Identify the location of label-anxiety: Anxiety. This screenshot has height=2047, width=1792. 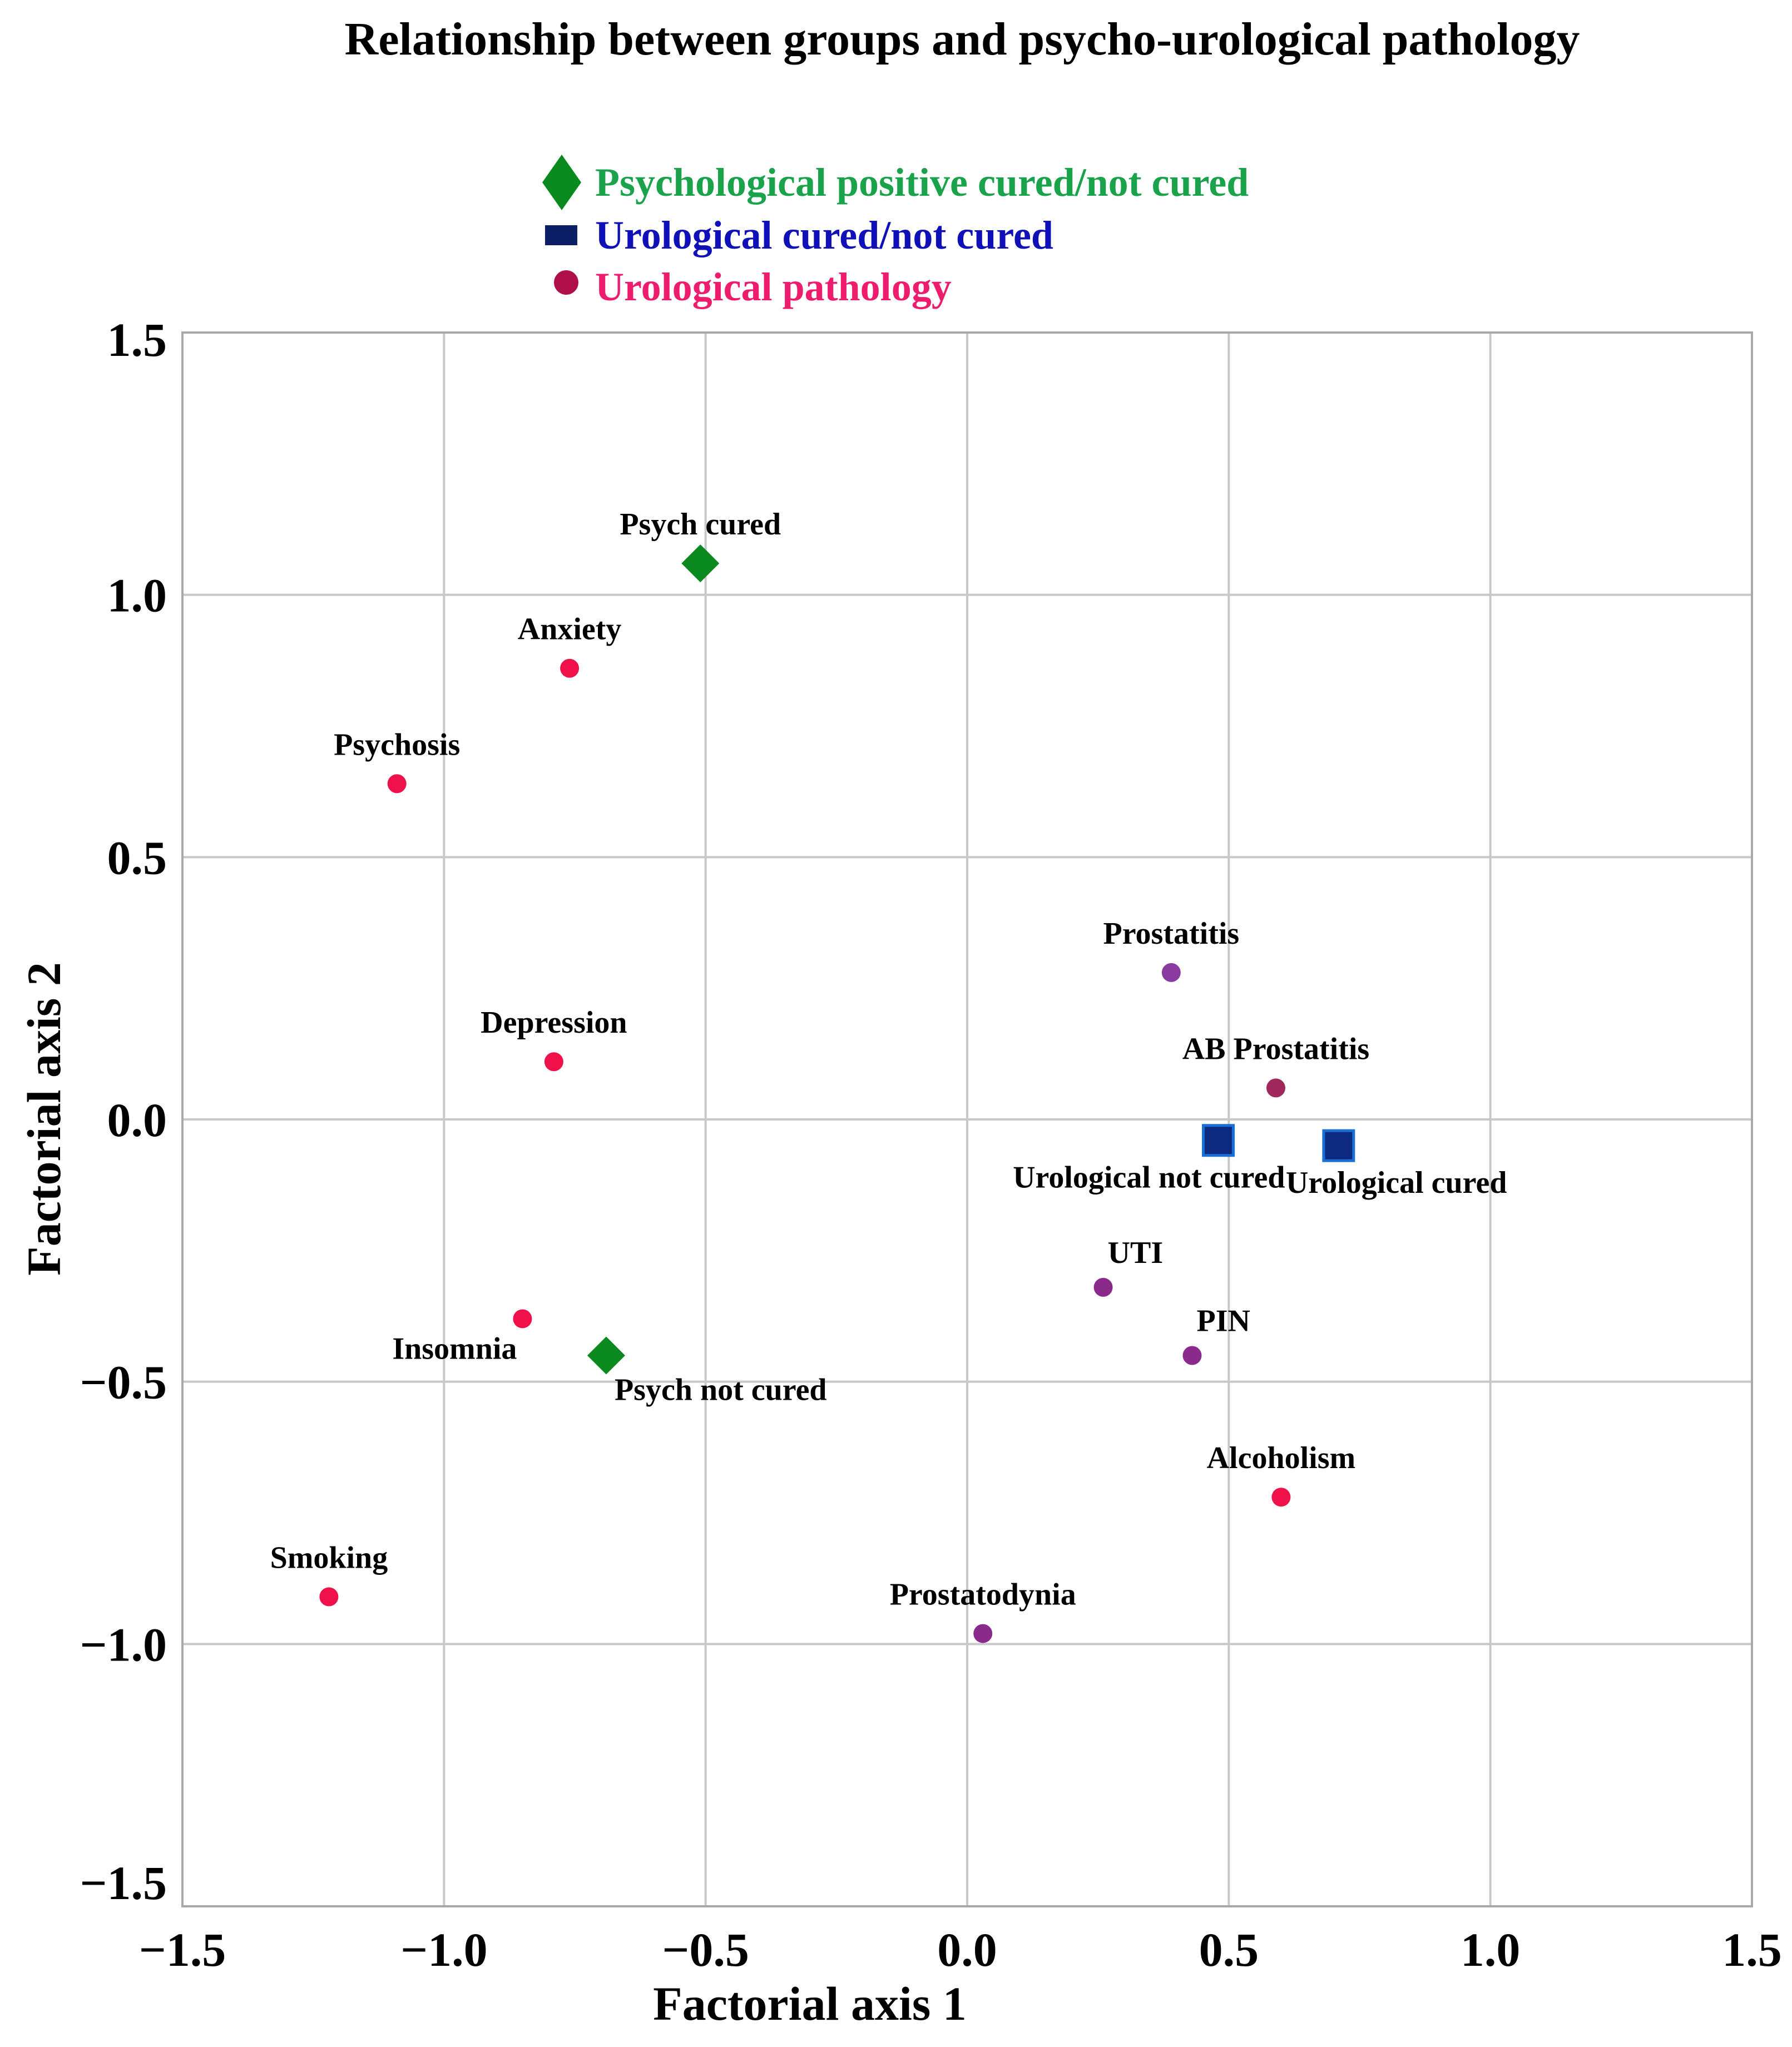
(570, 629).